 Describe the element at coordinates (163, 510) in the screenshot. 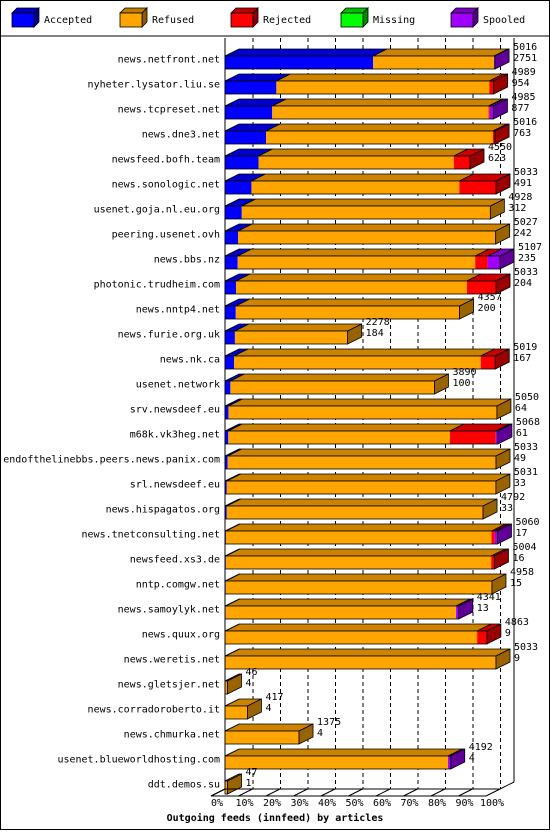

I see `category-label: news.hispagatos.org` at that location.